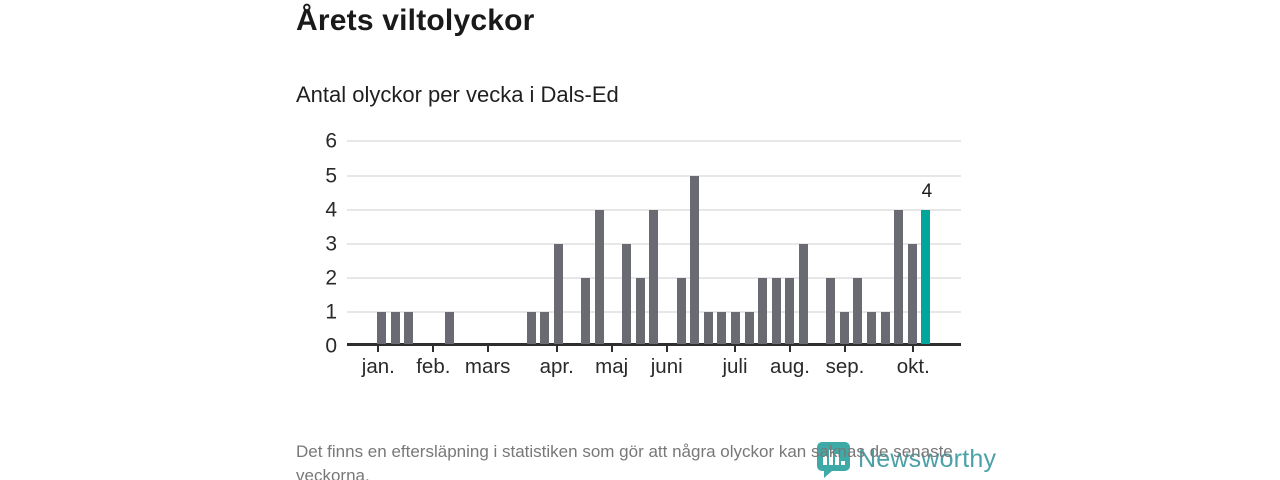 The image size is (1280, 480). I want to click on x-axis-line, so click(654, 344).